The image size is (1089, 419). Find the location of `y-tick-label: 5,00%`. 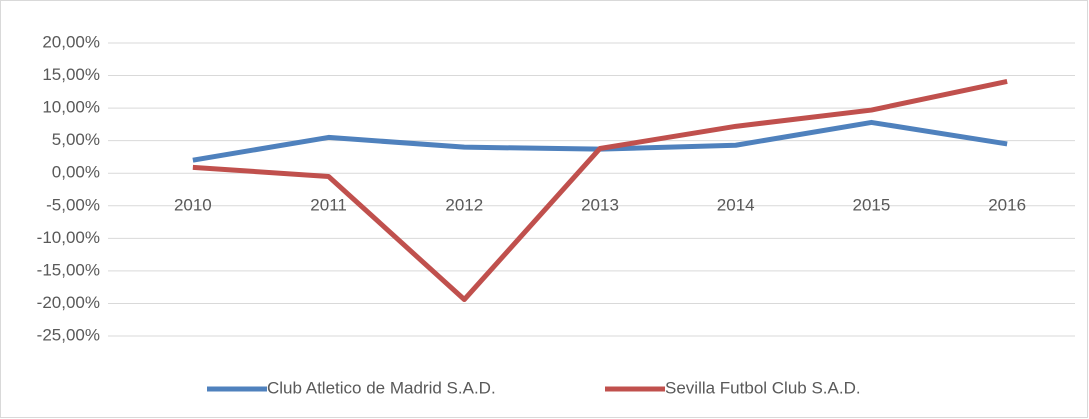

y-tick-label: 5,00% is located at coordinates (76, 139).